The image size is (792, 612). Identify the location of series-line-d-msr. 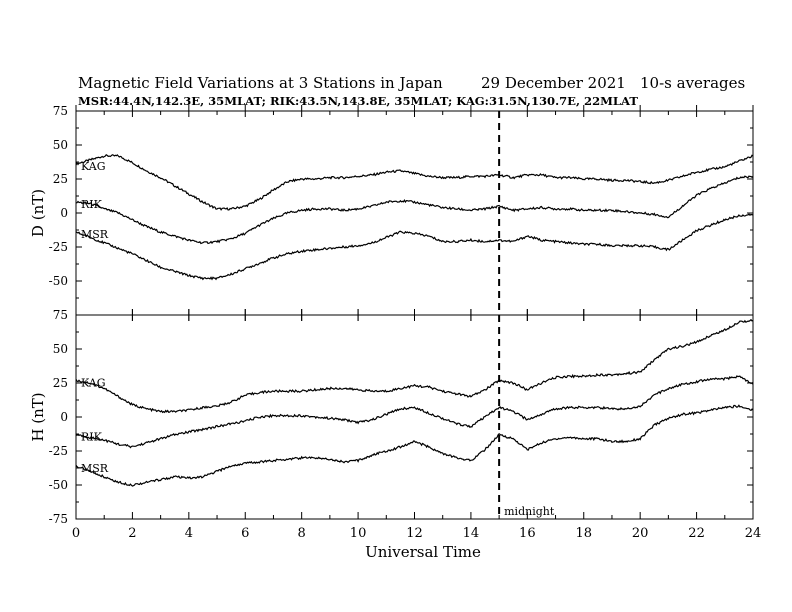
(414, 247).